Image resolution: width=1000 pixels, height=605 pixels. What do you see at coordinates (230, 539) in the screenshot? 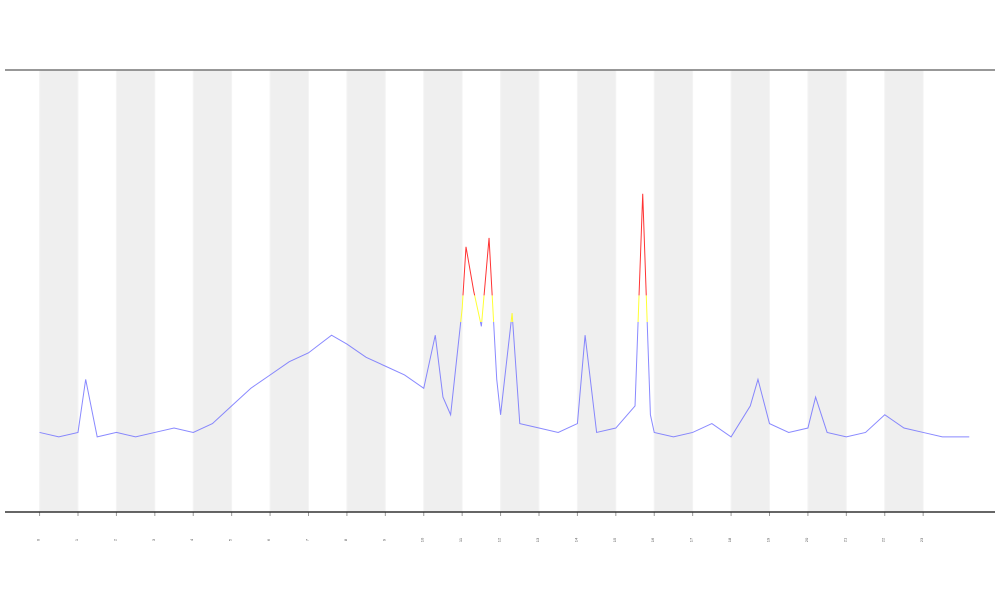
I see `x-tick-label: 5` at bounding box center [230, 539].